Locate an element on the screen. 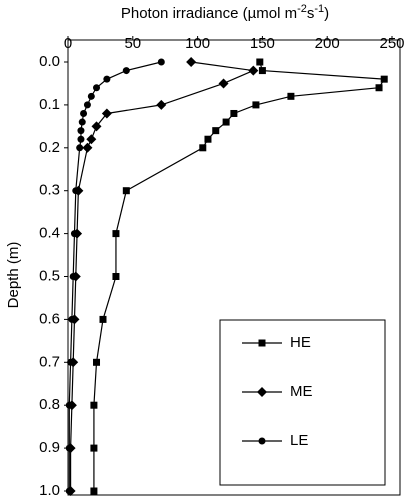  legend-box is located at coordinates (302, 402).